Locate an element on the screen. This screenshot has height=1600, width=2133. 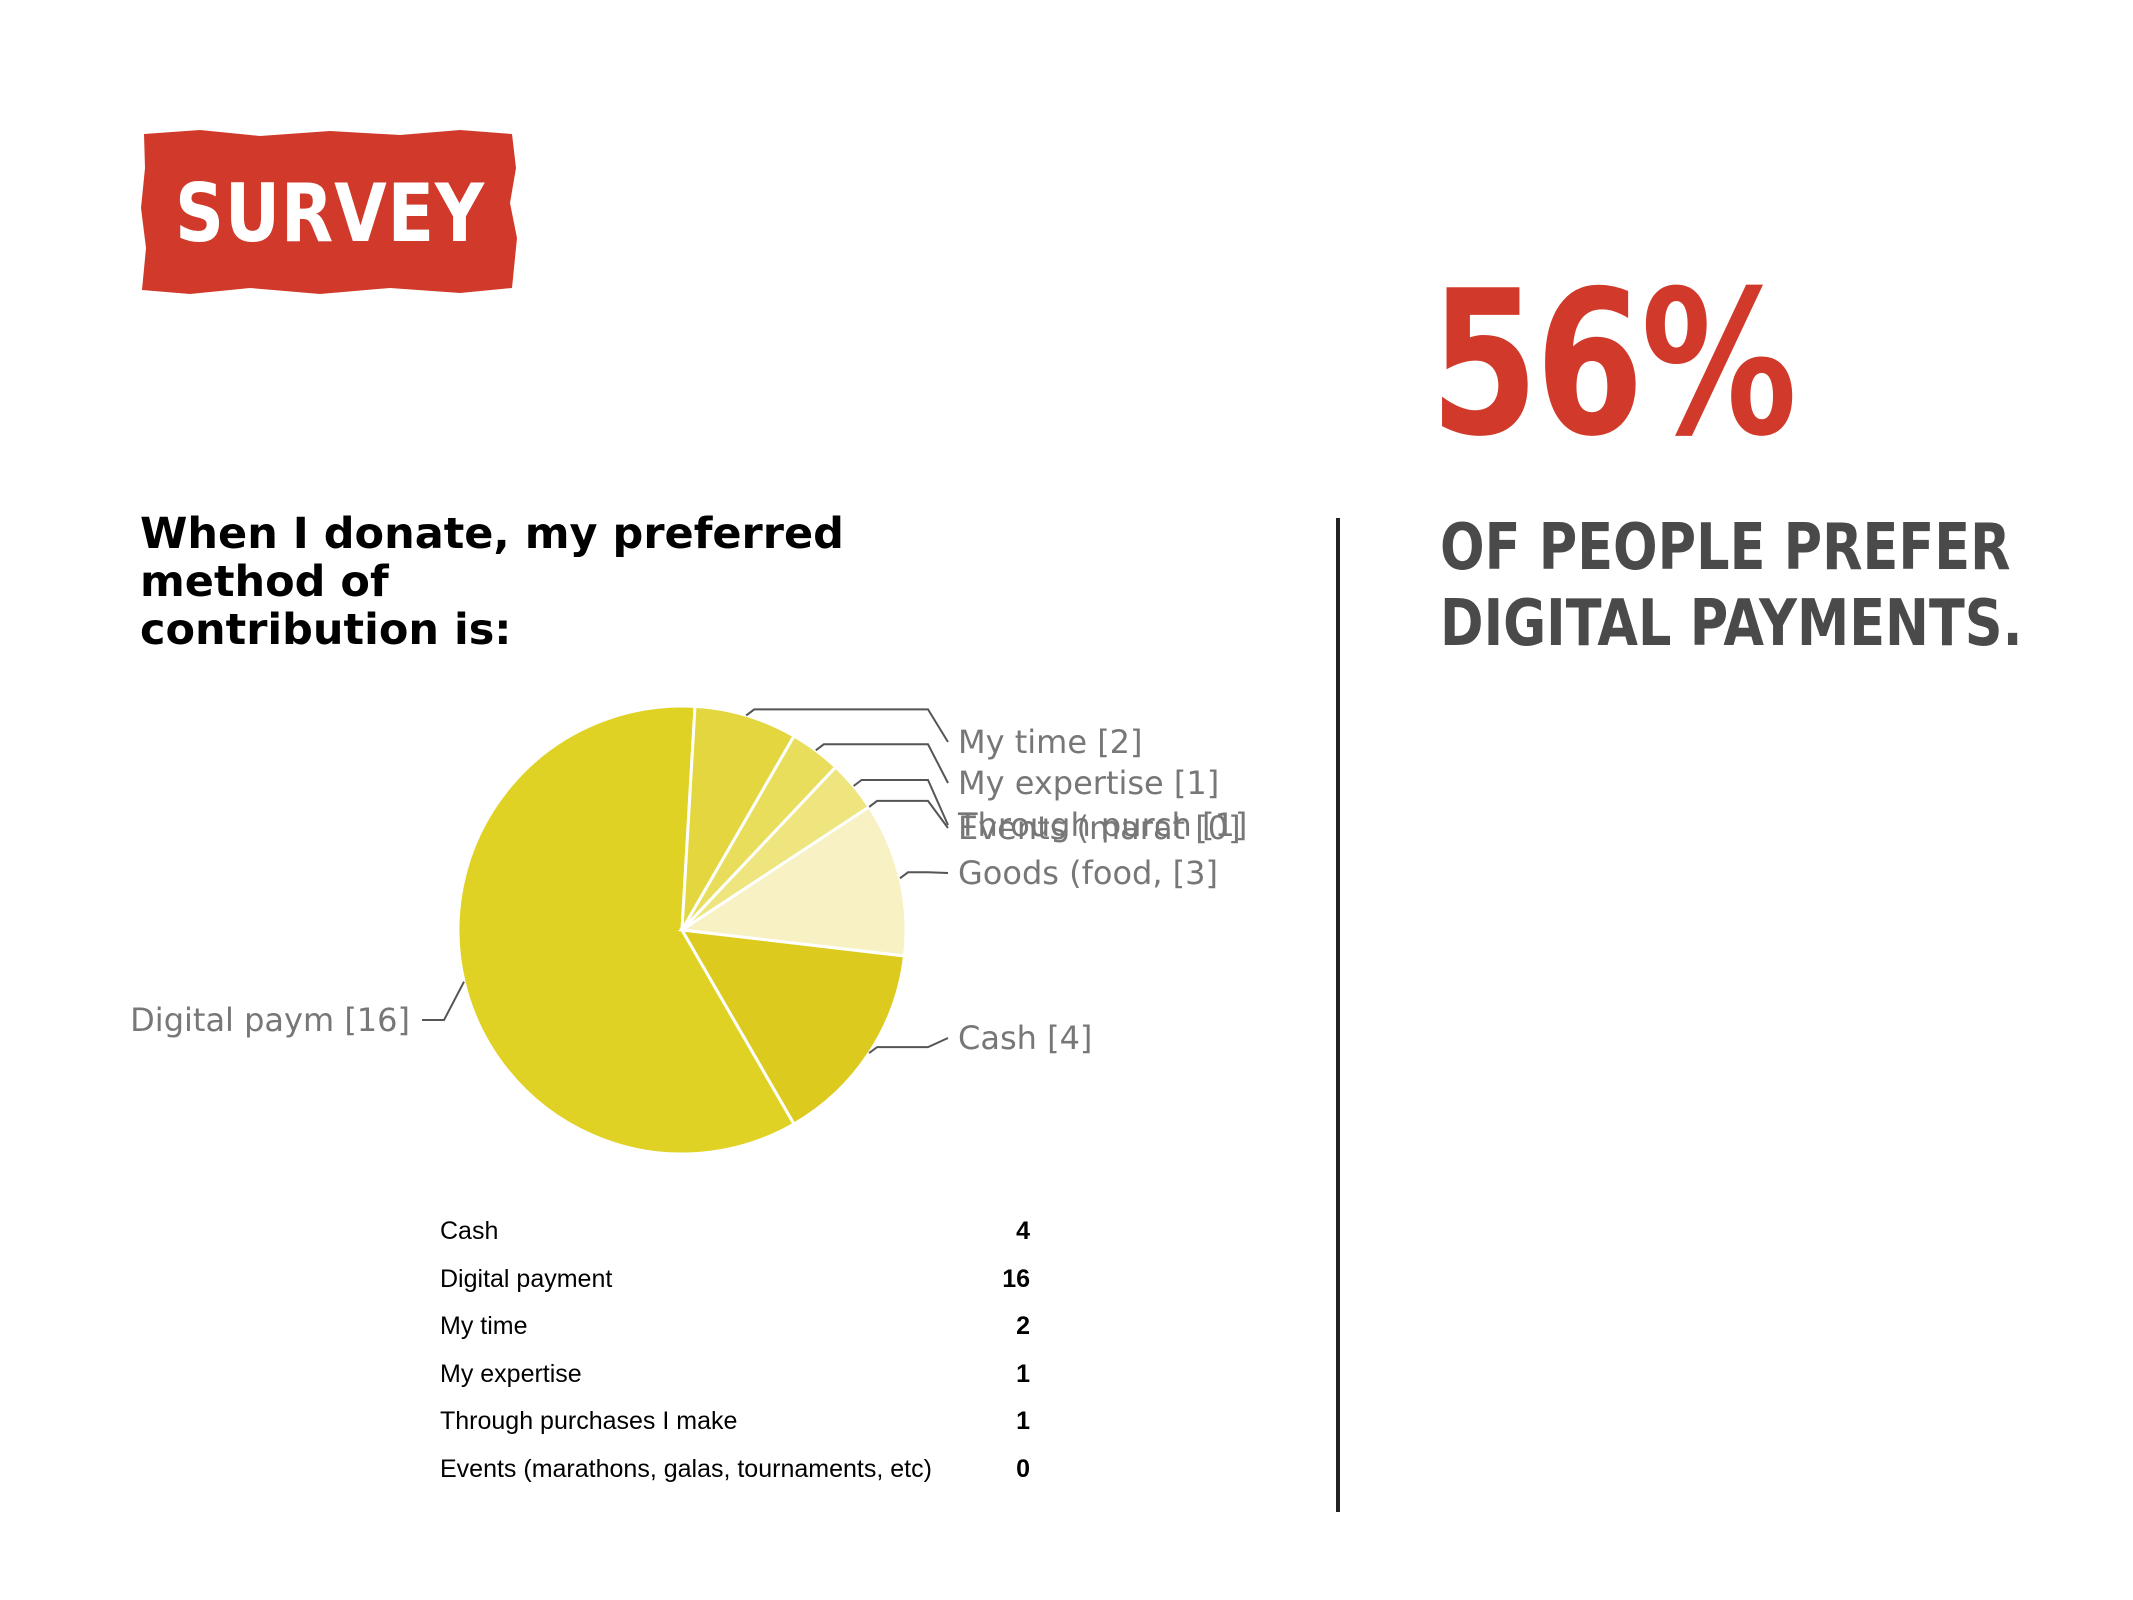
survey-badge-label: SURVEY is located at coordinates (330, 213).